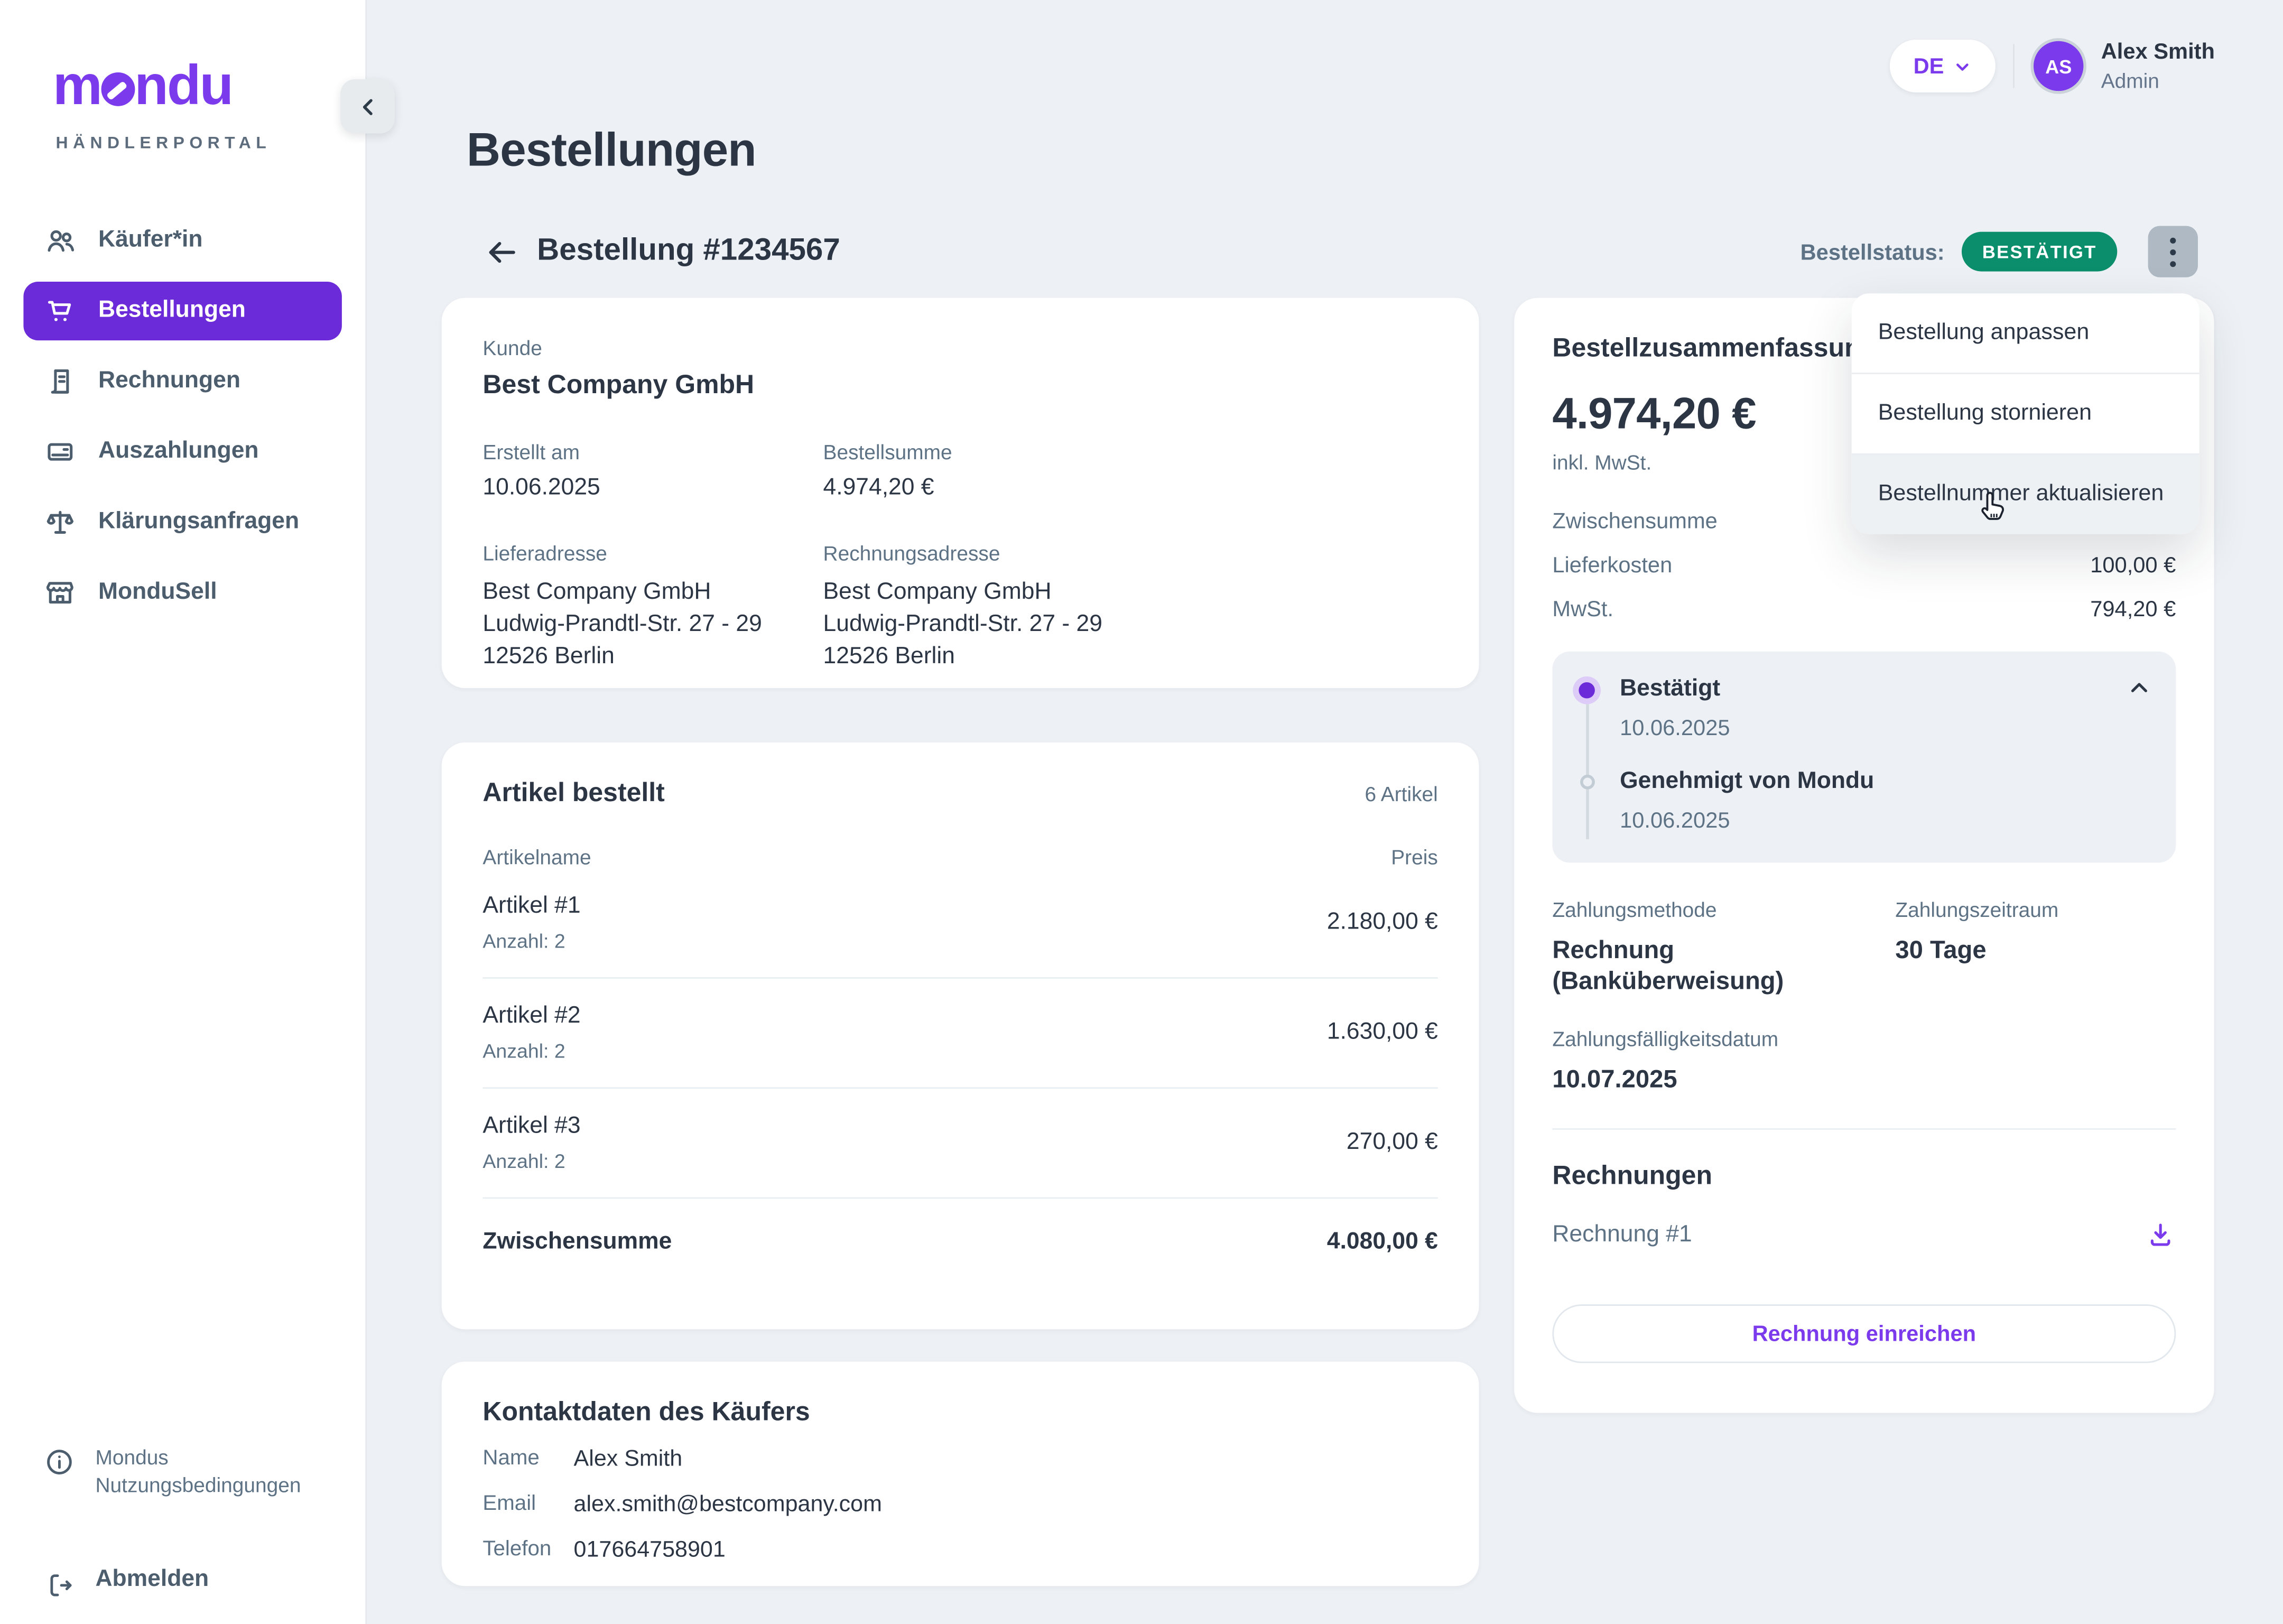 This screenshot has width=2283, height=1624. What do you see at coordinates (152, 1579) in the screenshot?
I see `sidebar-logout-label: Abmelden` at bounding box center [152, 1579].